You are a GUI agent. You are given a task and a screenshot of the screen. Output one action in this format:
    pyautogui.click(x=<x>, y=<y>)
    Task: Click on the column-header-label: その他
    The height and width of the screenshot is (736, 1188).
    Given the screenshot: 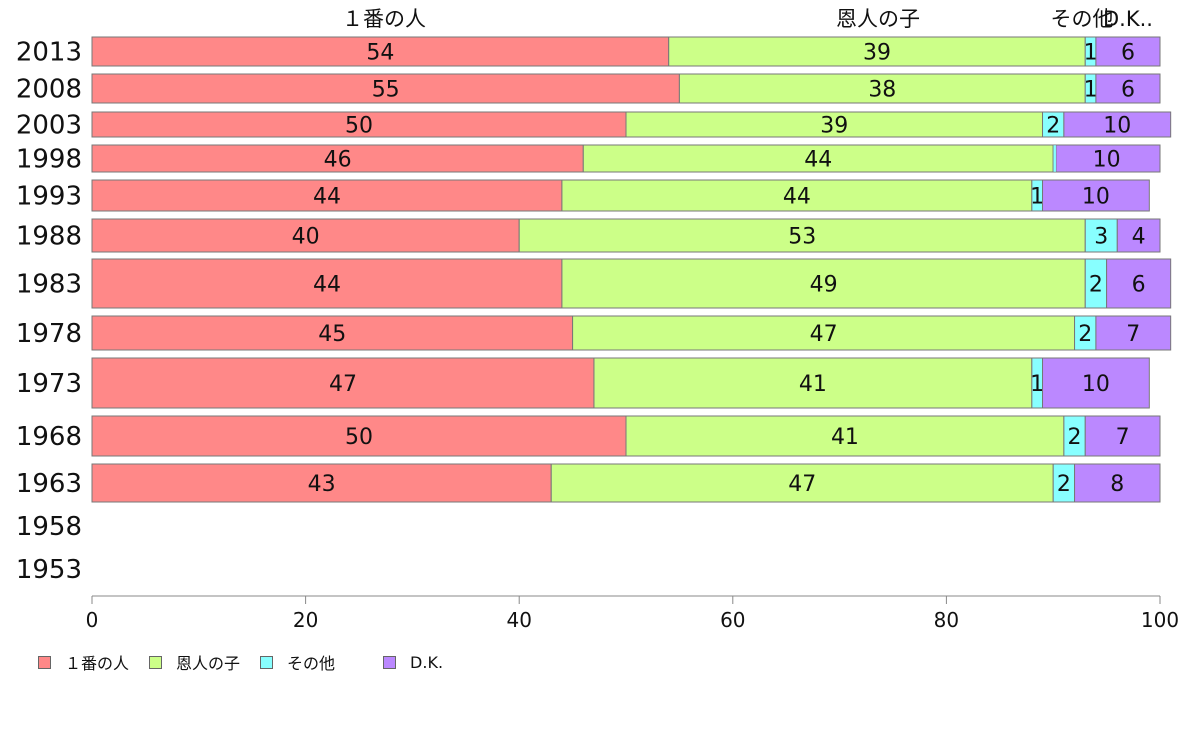 What is the action you would take?
    pyautogui.click(x=1082, y=19)
    